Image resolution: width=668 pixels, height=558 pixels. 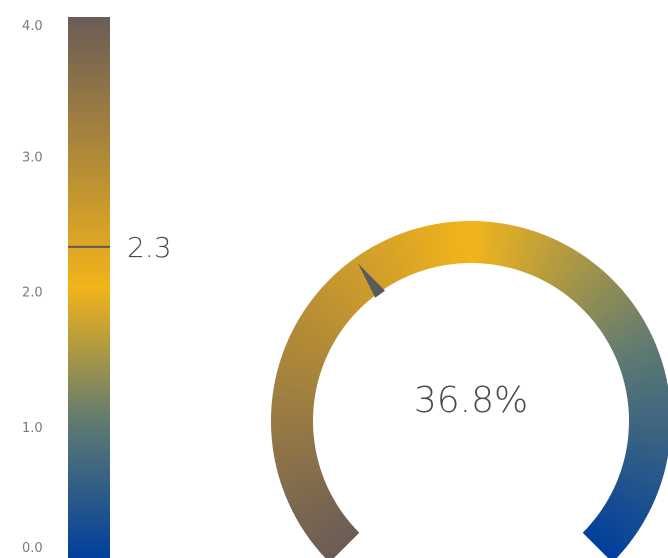 I want to click on gauge-bar, so click(x=89, y=287).